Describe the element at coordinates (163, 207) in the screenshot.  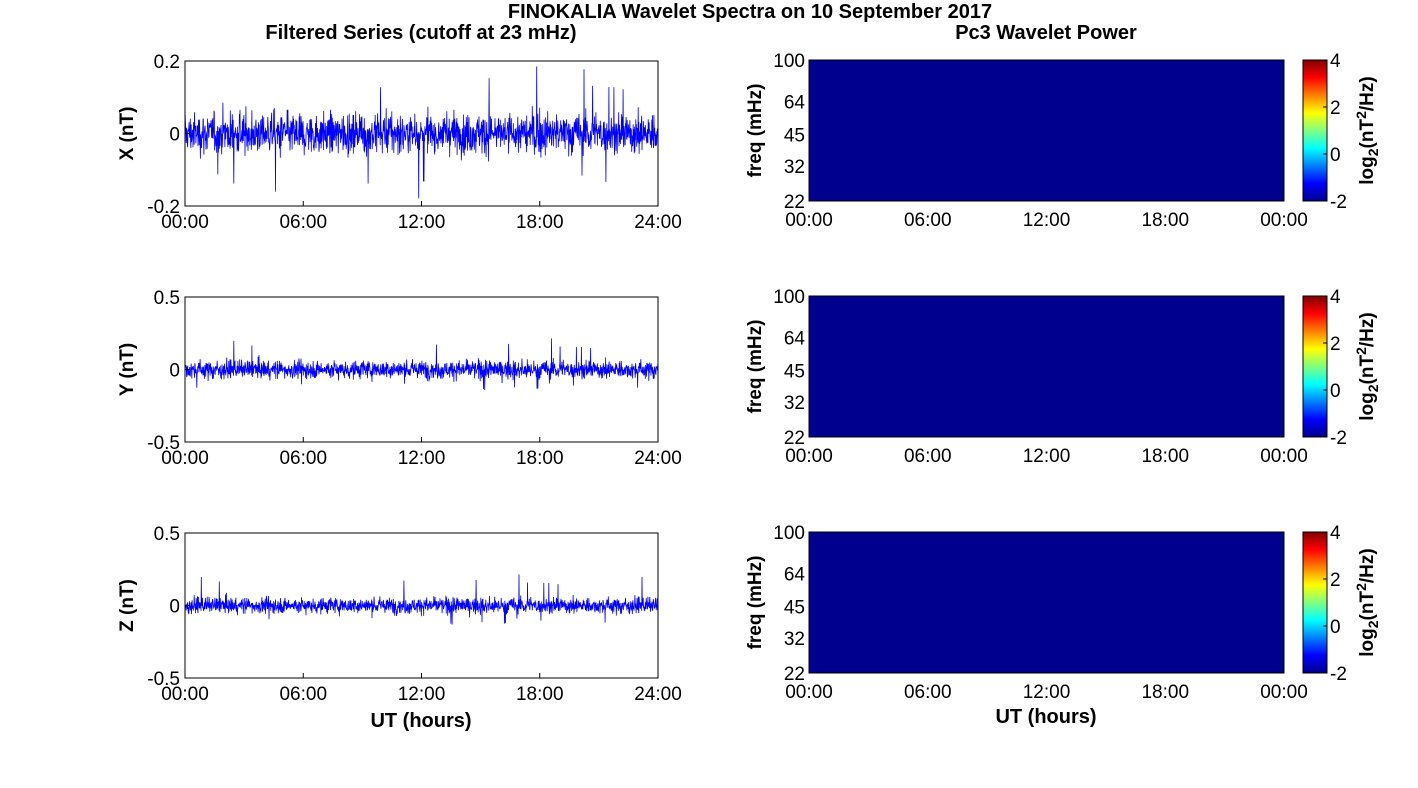
I see `y-tick-label: -0.2` at that location.